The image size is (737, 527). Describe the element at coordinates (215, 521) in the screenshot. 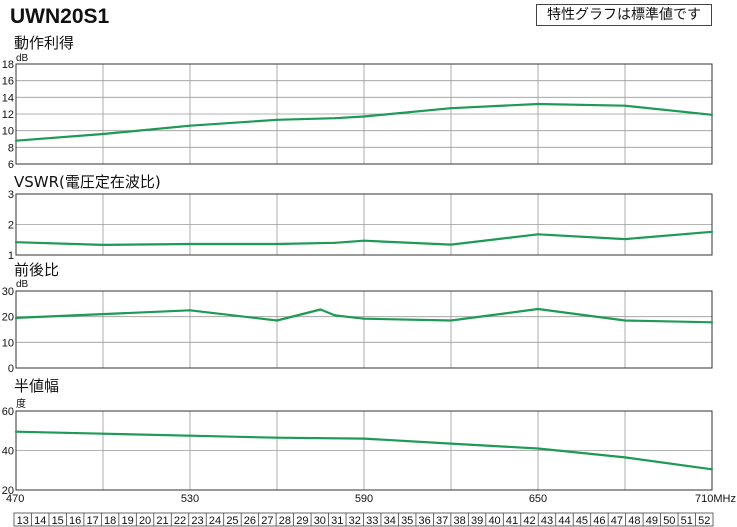

I see `channel-number: 24` at that location.